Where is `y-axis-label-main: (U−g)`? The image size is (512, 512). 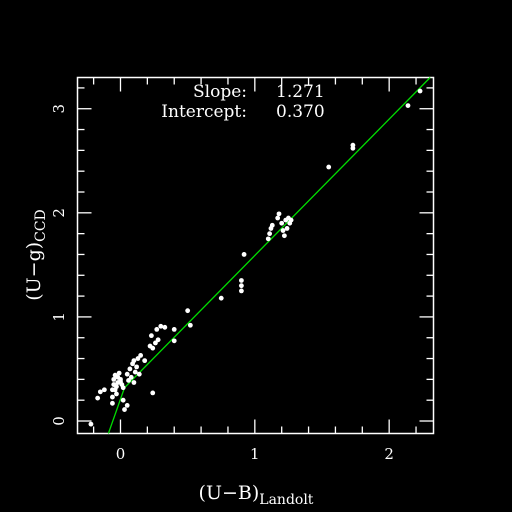 y-axis-label-main: (U−g) is located at coordinates (34, 271).